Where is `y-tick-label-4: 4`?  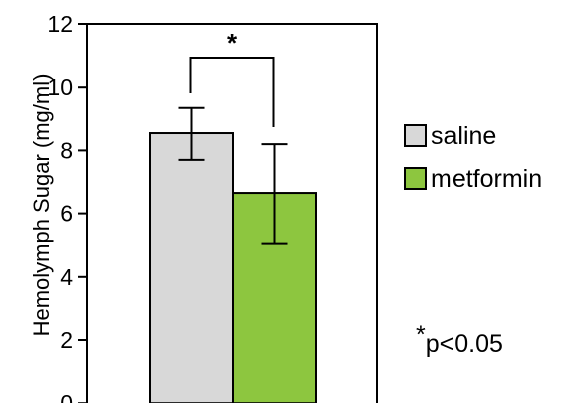 y-tick-label-4: 4 is located at coordinates (66, 277).